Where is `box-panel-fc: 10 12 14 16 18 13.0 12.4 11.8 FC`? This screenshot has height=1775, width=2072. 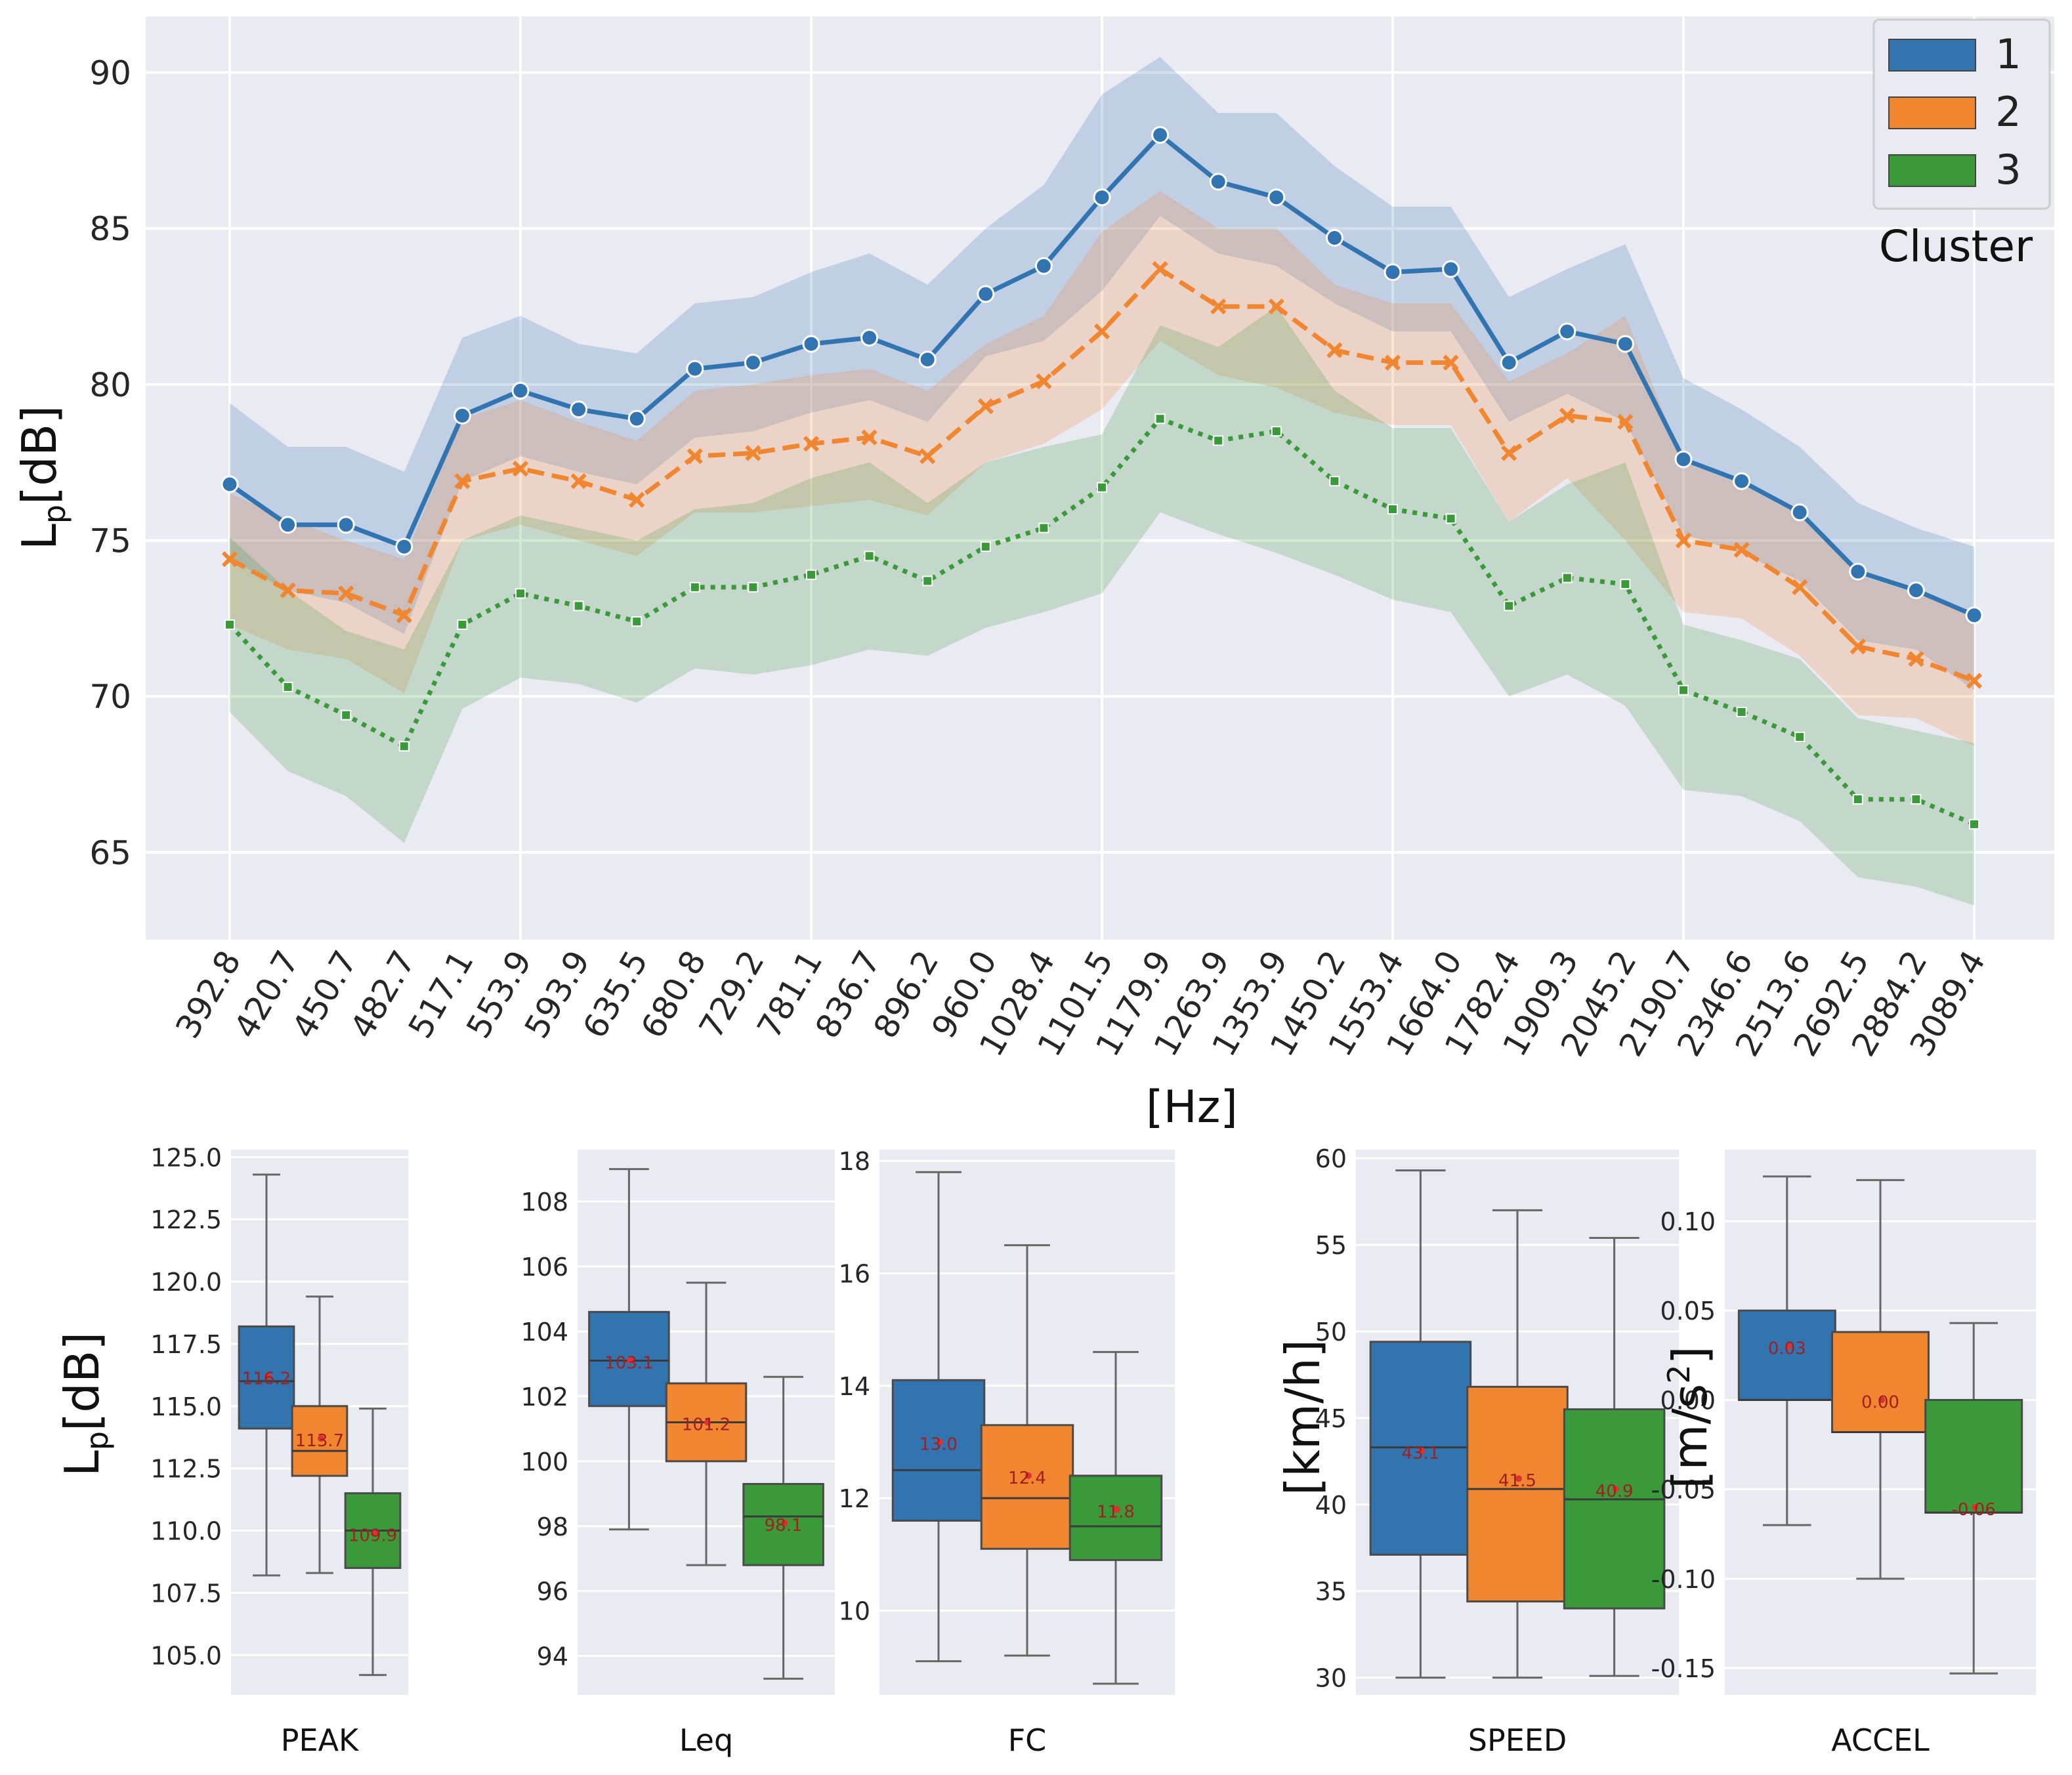
box-panel-fc: 10 12 14 16 18 13.0 12.4 11.8 FC is located at coordinates (1007, 1452).